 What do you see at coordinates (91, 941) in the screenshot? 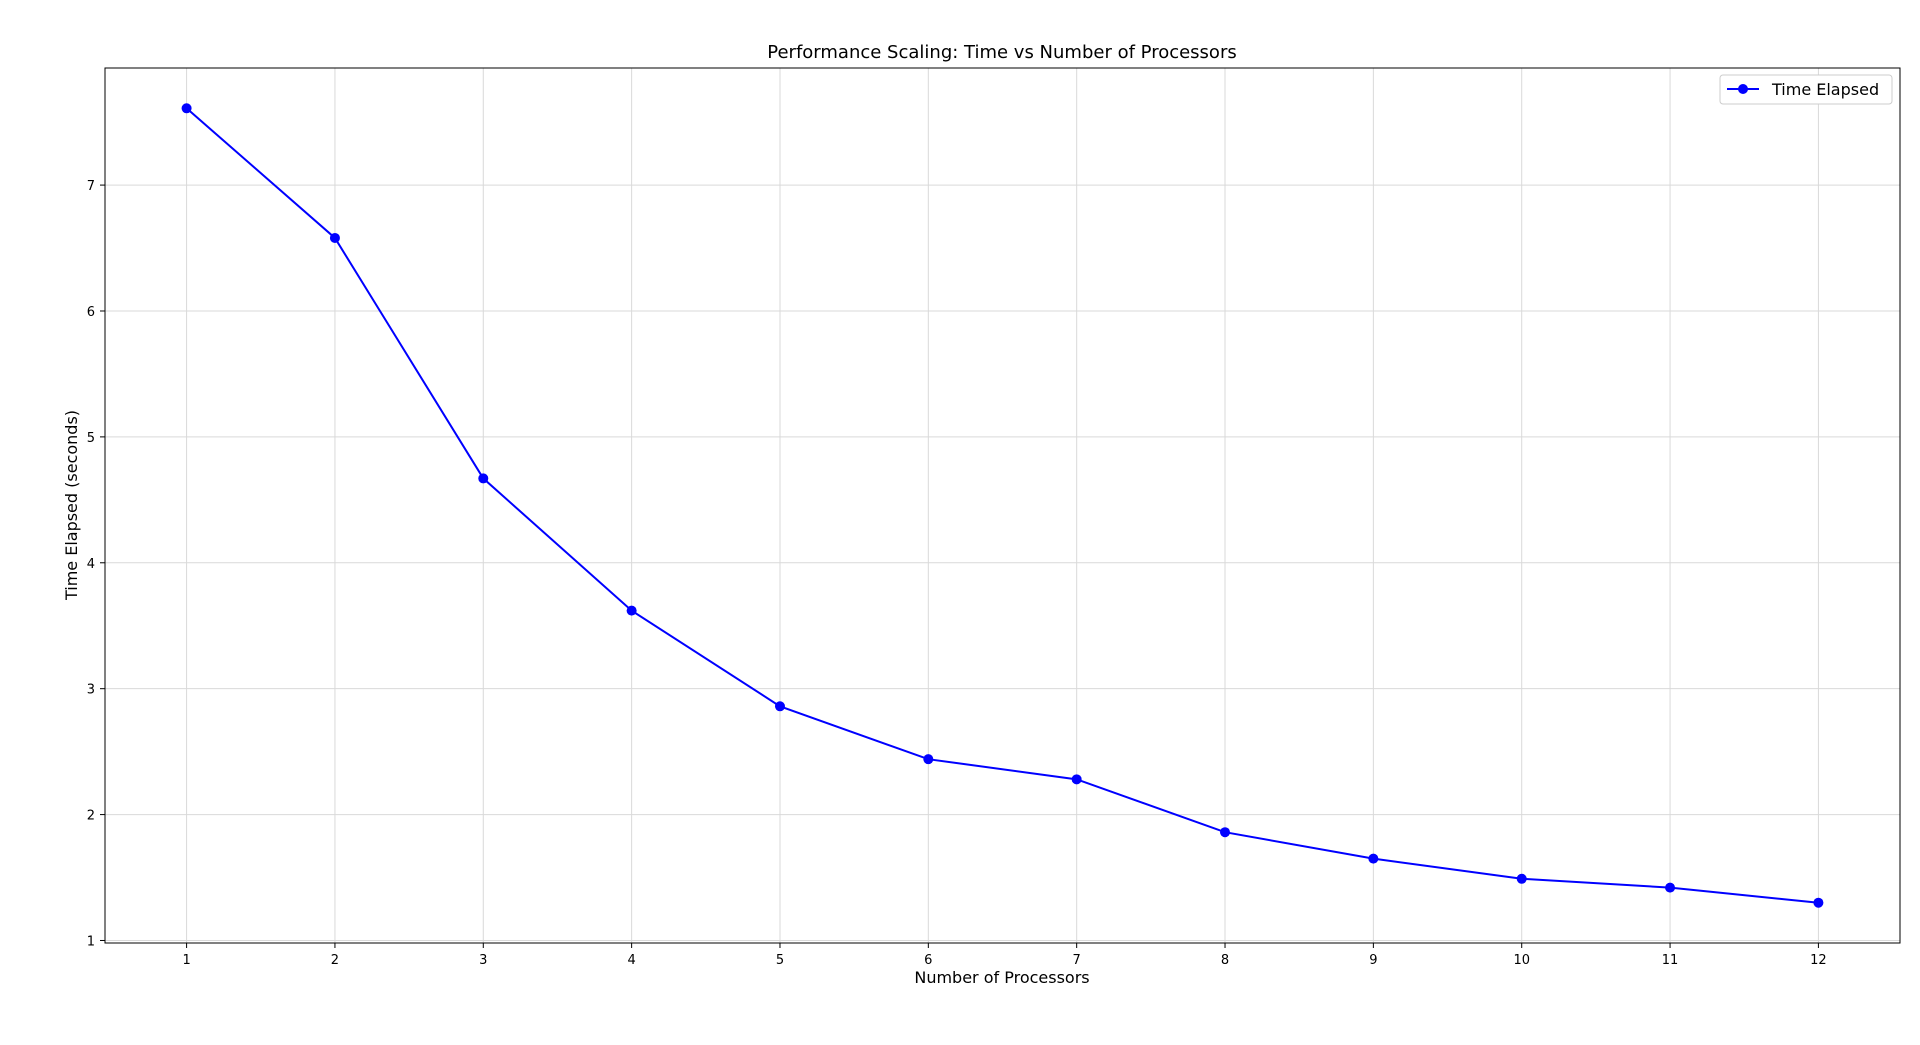
I see `y-tick-label: 1` at bounding box center [91, 941].